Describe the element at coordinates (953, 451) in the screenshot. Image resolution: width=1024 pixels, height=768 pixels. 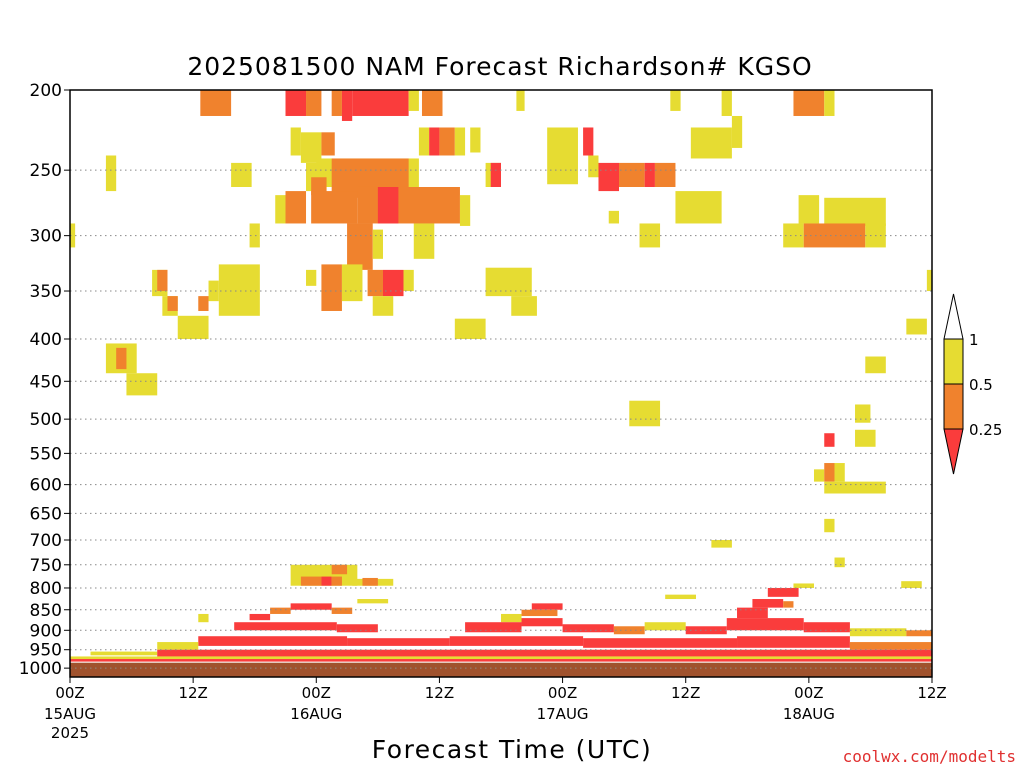
I see `colorbar-cap-bottom` at that location.